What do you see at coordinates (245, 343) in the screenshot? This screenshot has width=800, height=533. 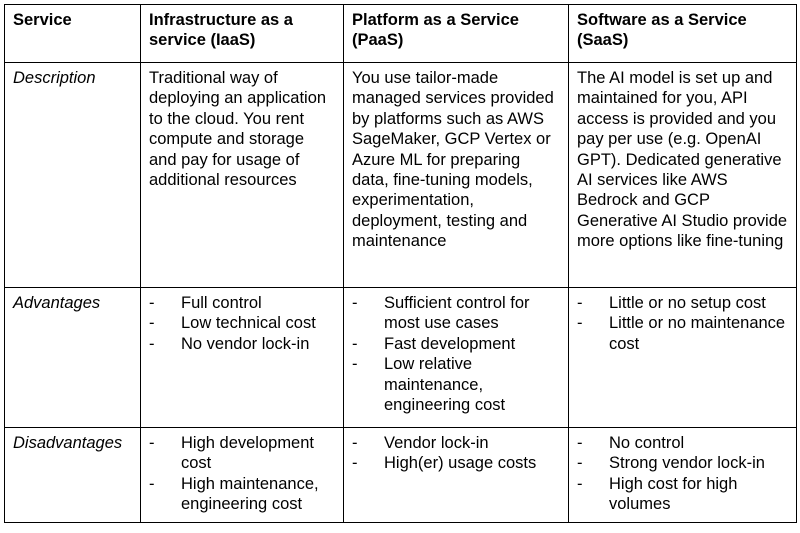 I see `bullet-text: No vendor lock-in` at bounding box center [245, 343].